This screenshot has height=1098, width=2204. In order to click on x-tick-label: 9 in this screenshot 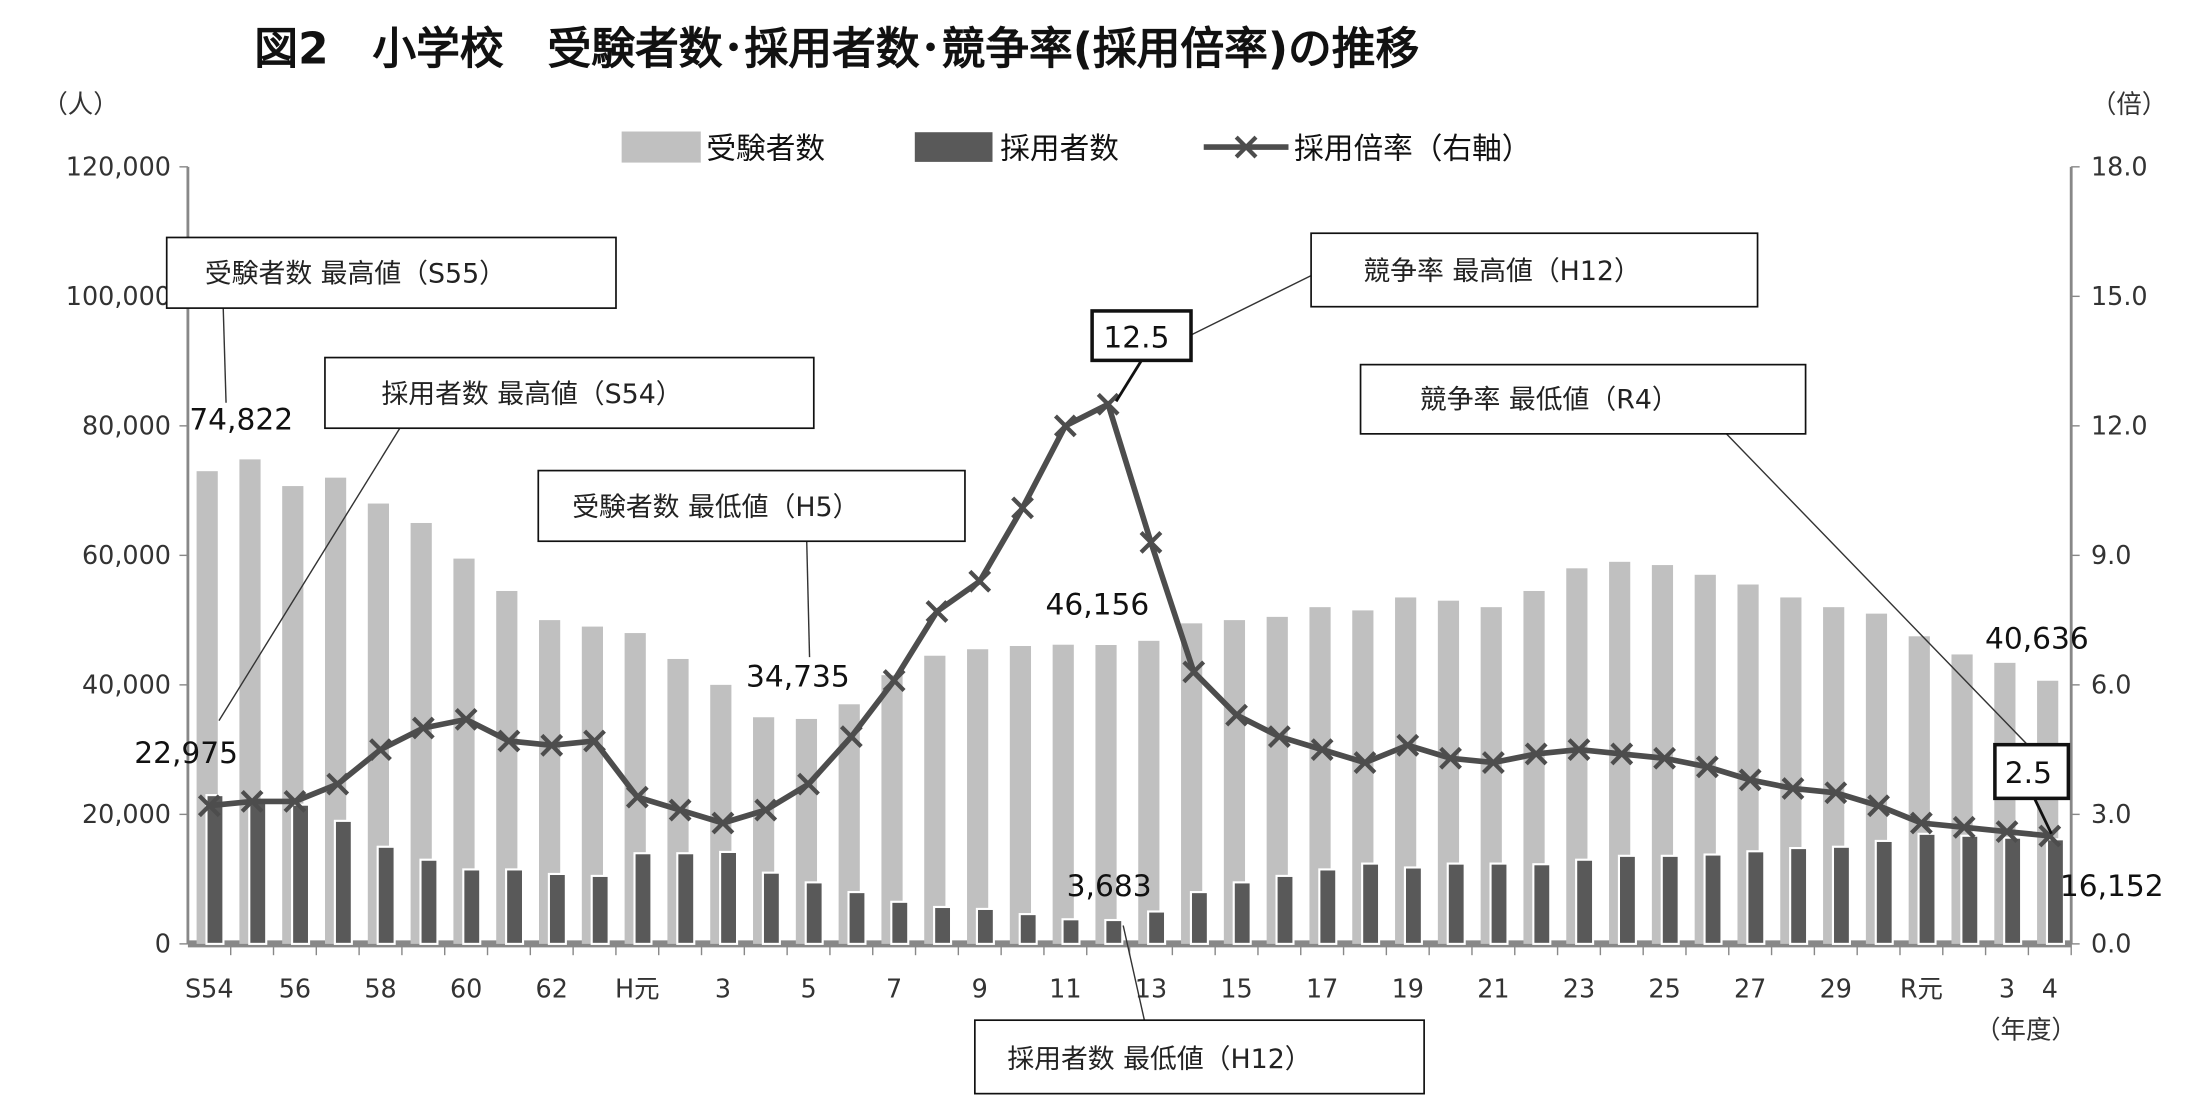, I will do `click(980, 989)`.